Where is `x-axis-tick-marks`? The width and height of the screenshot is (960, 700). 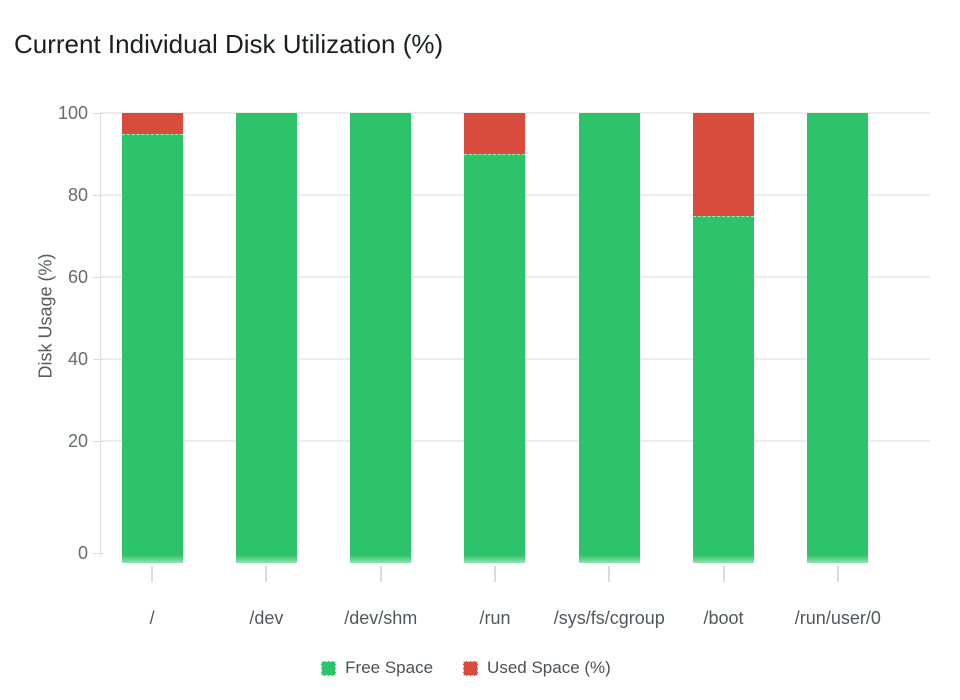
x-axis-tick-marks is located at coordinates (495, 574).